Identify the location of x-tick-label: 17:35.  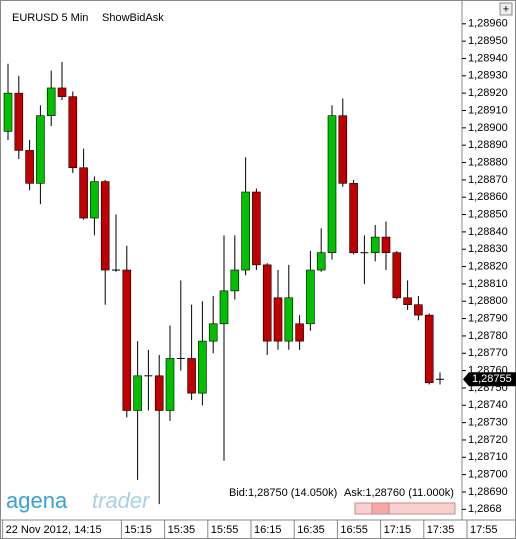
(441, 530).